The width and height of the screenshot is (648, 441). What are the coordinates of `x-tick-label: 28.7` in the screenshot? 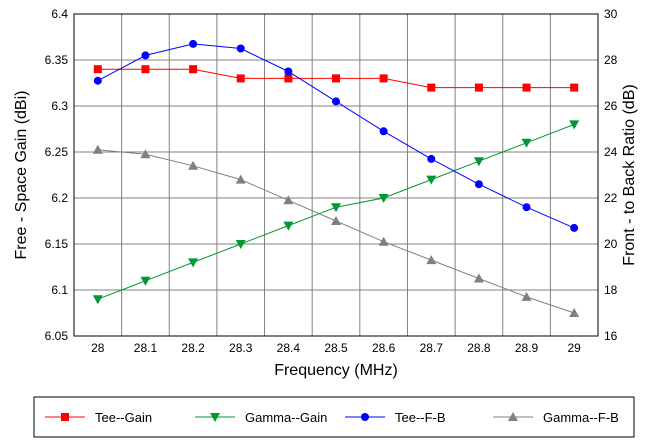 It's located at (432, 348).